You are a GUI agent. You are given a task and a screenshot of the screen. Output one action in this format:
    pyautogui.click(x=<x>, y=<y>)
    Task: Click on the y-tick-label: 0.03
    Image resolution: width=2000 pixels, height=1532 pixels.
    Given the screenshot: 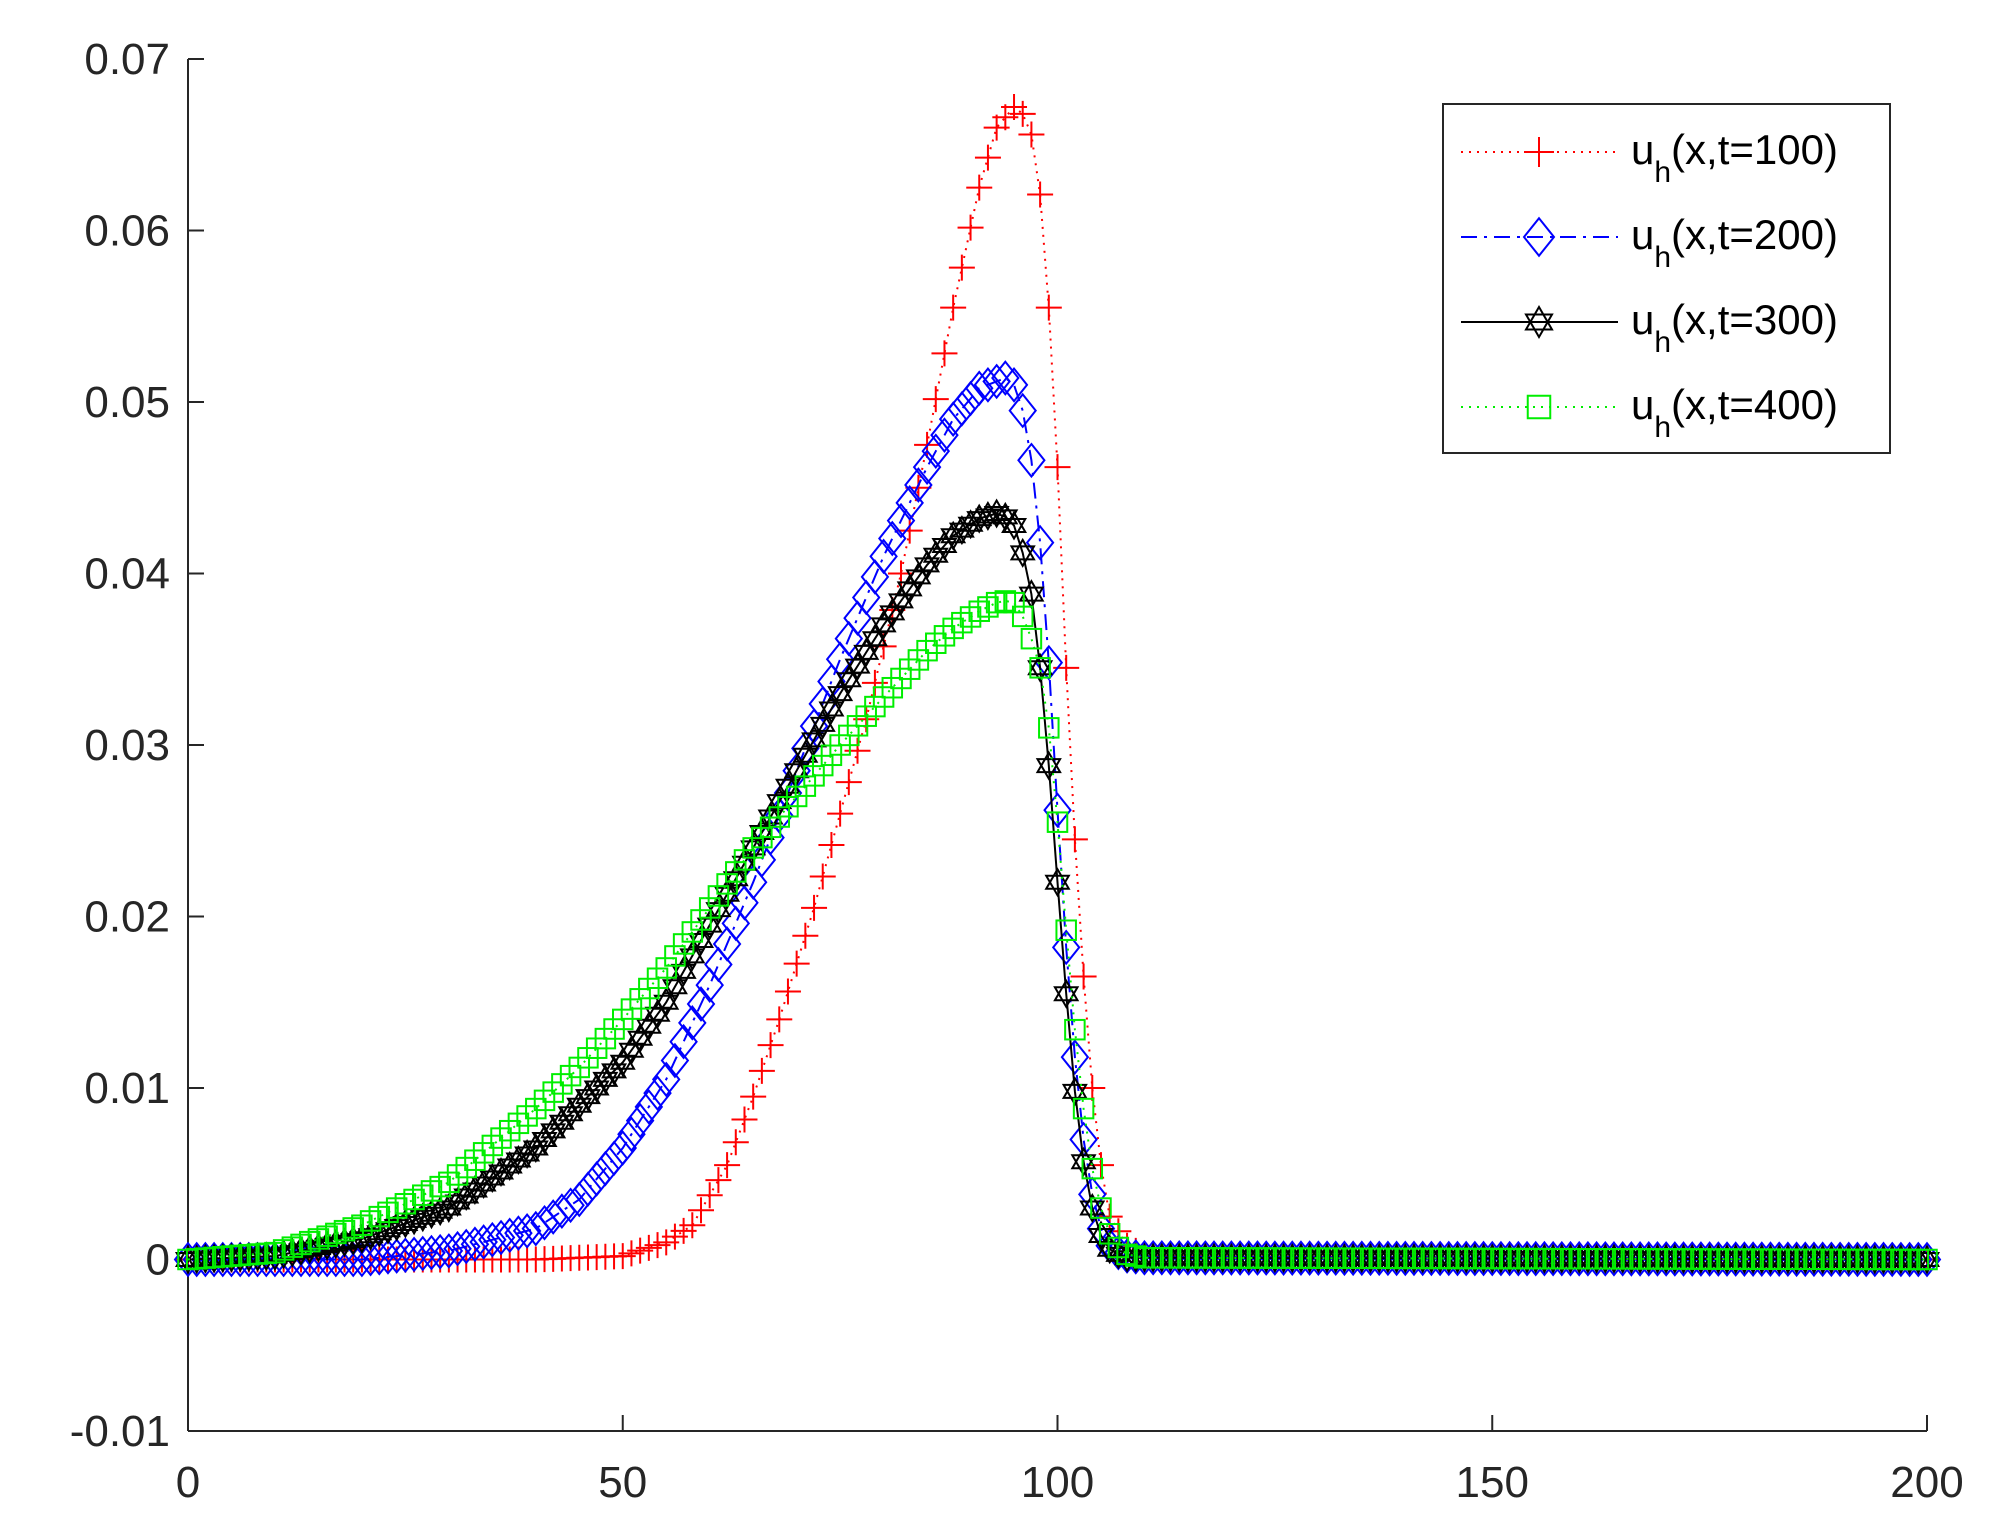 What is the action you would take?
    pyautogui.click(x=127, y=745)
    